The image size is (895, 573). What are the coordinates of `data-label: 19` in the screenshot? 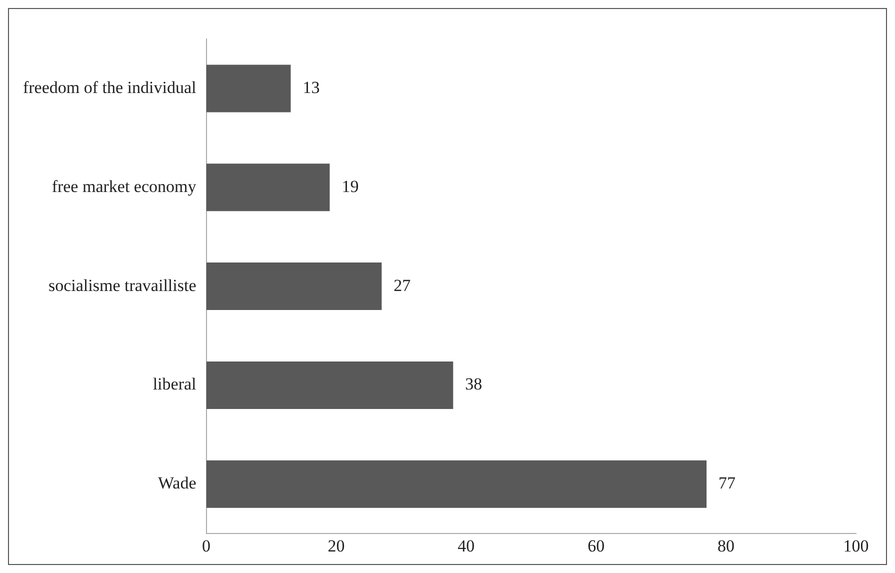 It's located at (350, 186).